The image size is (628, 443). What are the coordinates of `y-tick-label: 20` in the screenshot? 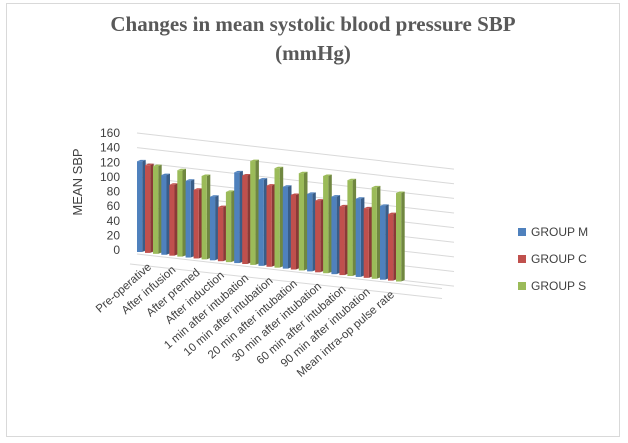 It's located at (114, 235).